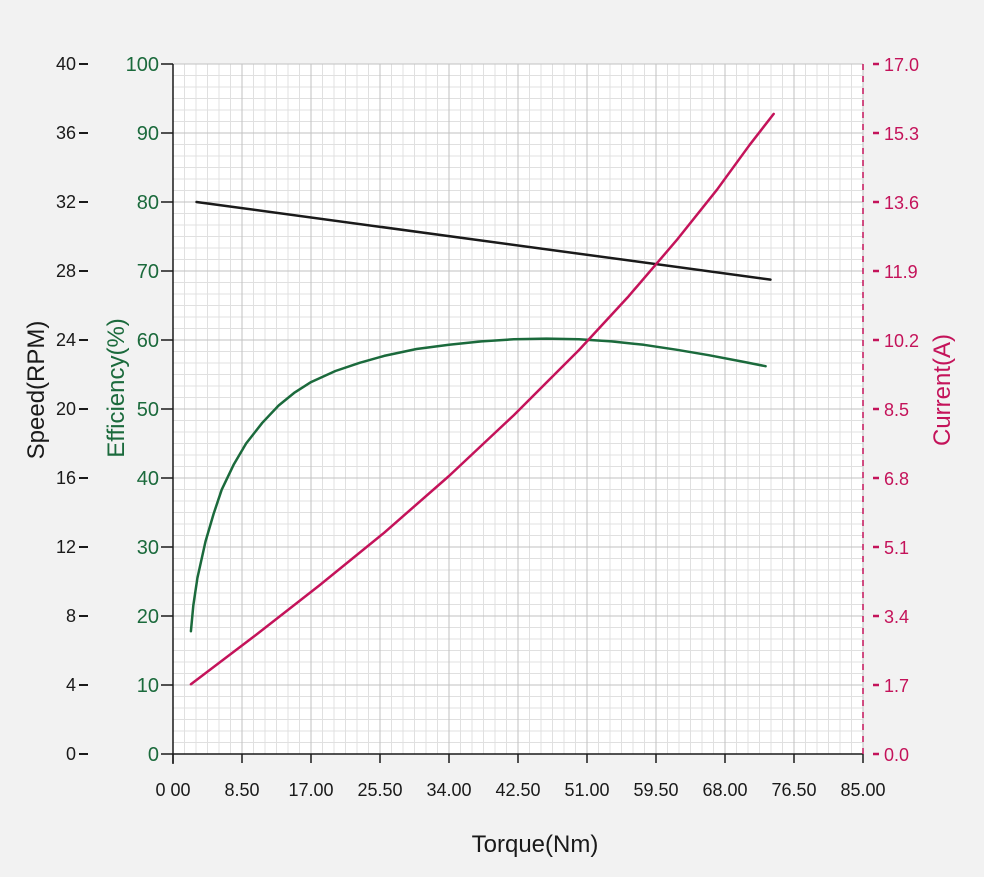 The image size is (984, 877). What do you see at coordinates (896, 479) in the screenshot?
I see `current-tick-label: 6.8` at bounding box center [896, 479].